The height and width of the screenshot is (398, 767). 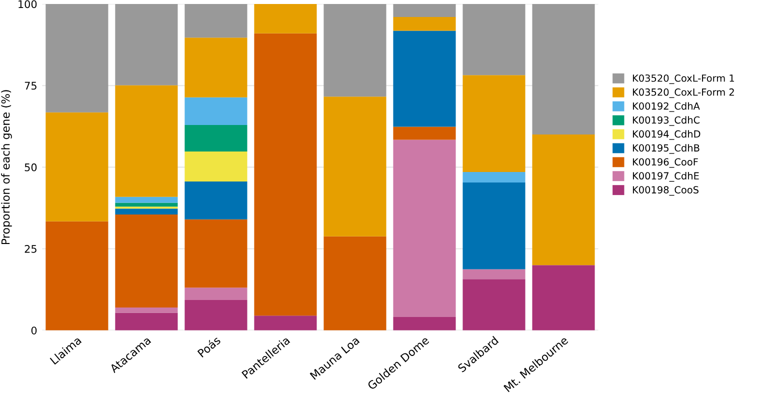 What do you see at coordinates (665, 163) in the screenshot?
I see `legend-label: K00196_CooF` at bounding box center [665, 163].